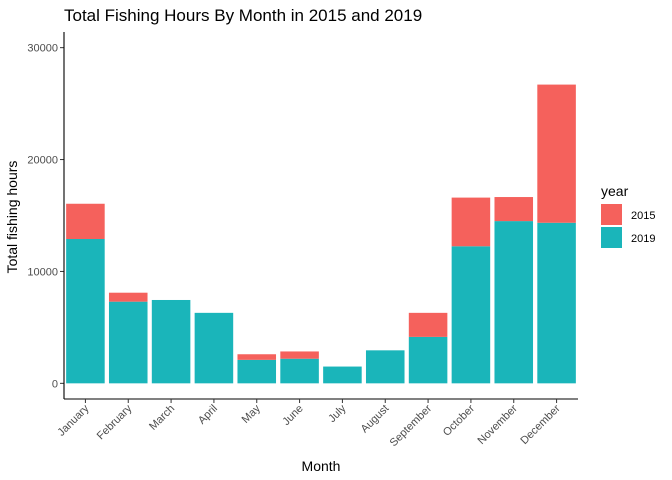  I want to click on bar-2015-september, so click(428, 324).